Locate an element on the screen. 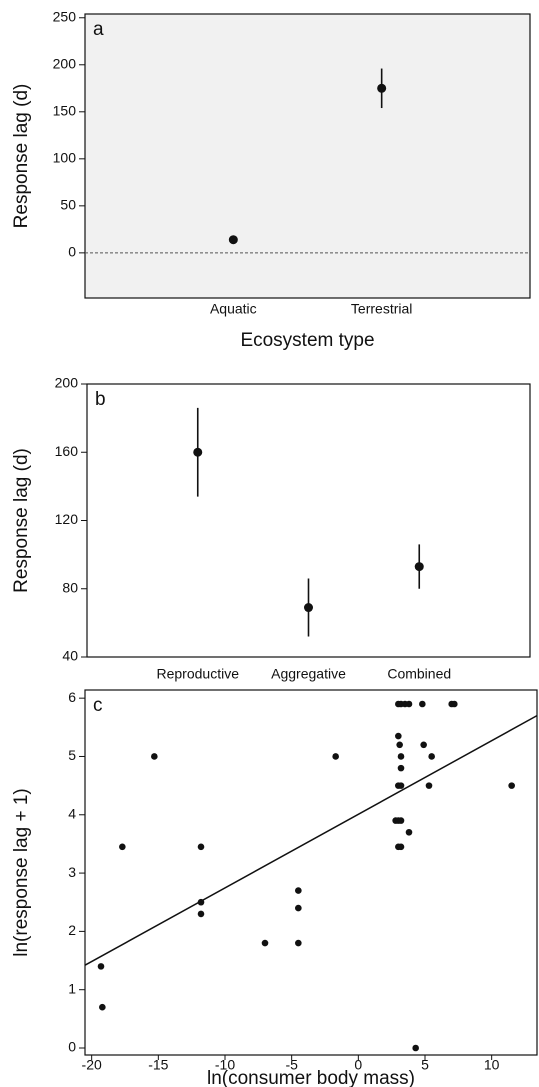 The image size is (539, 1087). annotation: b is located at coordinates (100, 399).